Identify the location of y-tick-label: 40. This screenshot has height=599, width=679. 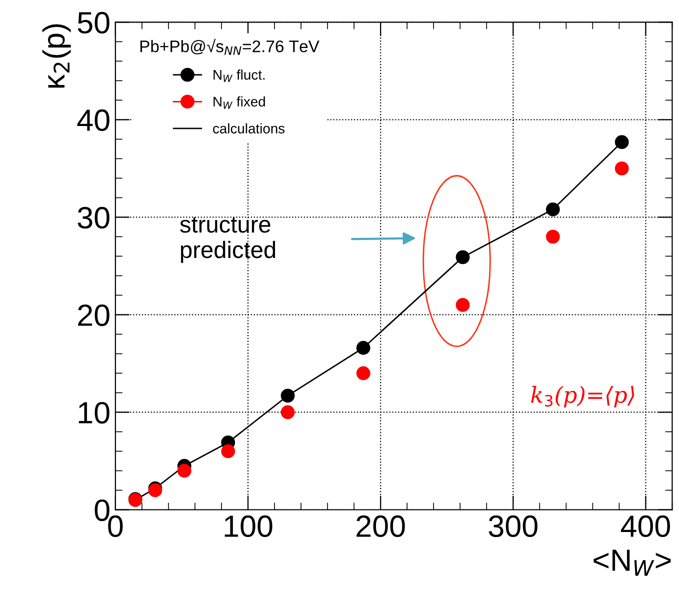
(93, 120).